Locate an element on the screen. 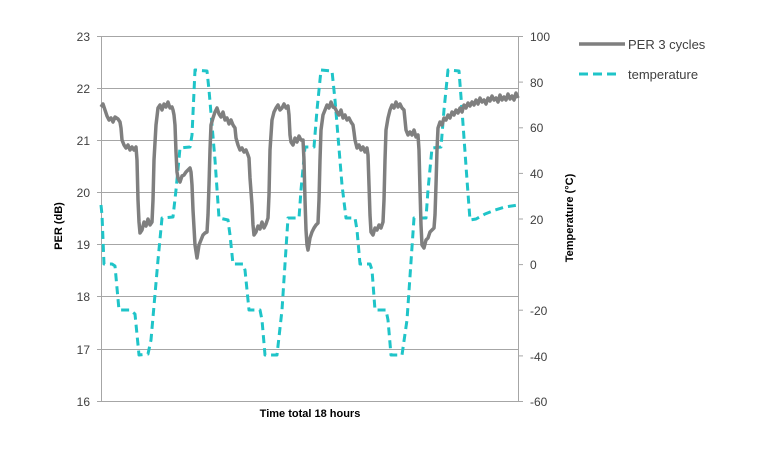  legend-label: temperature is located at coordinates (663, 74).